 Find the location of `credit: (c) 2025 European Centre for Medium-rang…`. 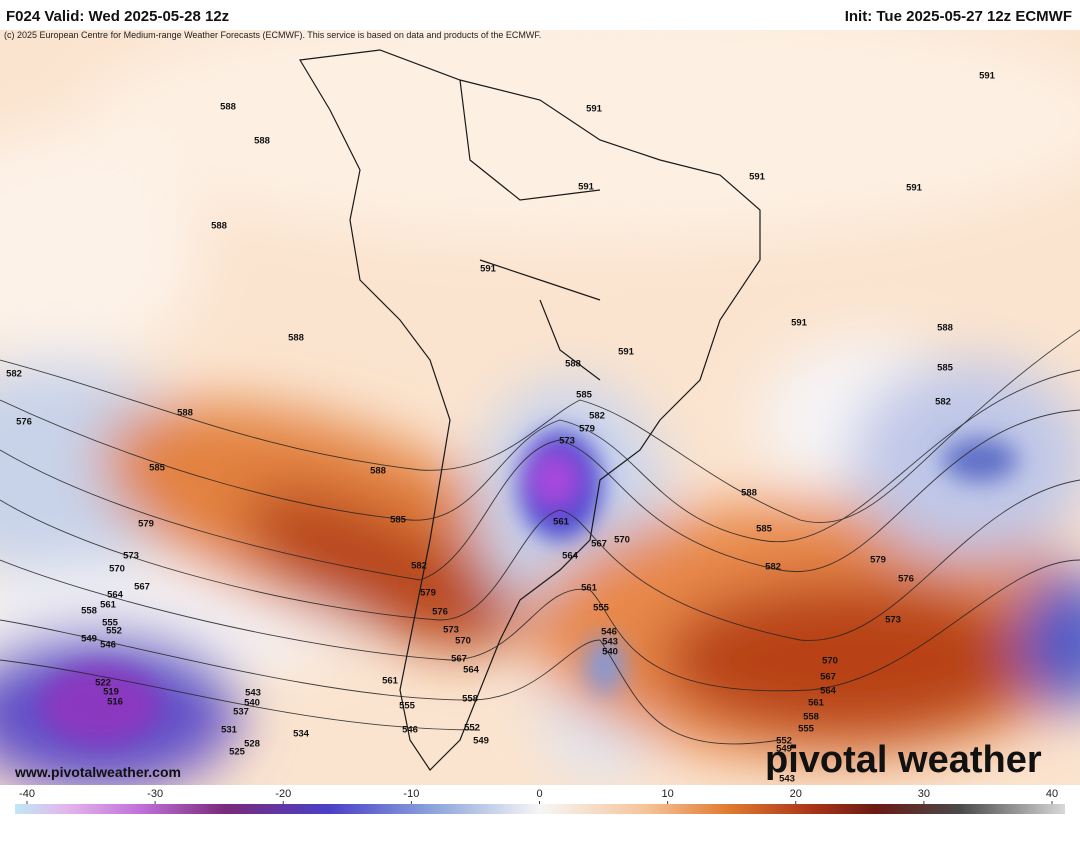

credit: (c) 2025 European Centre for Medium-rang… is located at coordinates (273, 35).